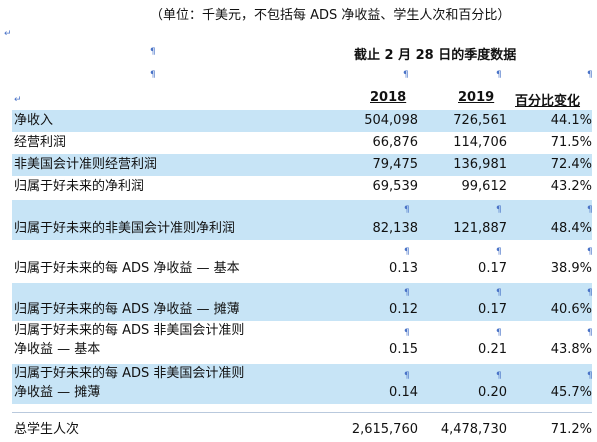 The image size is (597, 442). What do you see at coordinates (403, 268) in the screenshot?
I see `value-2018: 0.13` at bounding box center [403, 268].